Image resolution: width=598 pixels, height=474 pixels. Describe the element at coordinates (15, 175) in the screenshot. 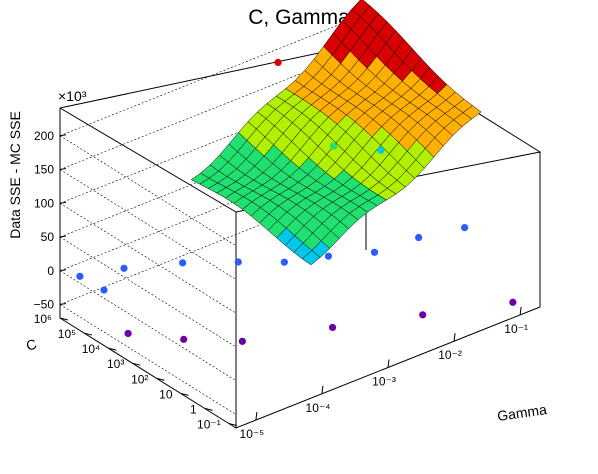

I see `z-axis-title: Data SSE - MC SSE` at that location.